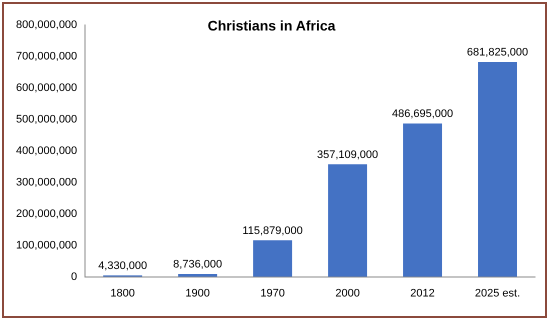 This screenshot has width=549, height=320. What do you see at coordinates (497, 293) in the screenshot?
I see `x-tick-label: 2025 est.` at bounding box center [497, 293].